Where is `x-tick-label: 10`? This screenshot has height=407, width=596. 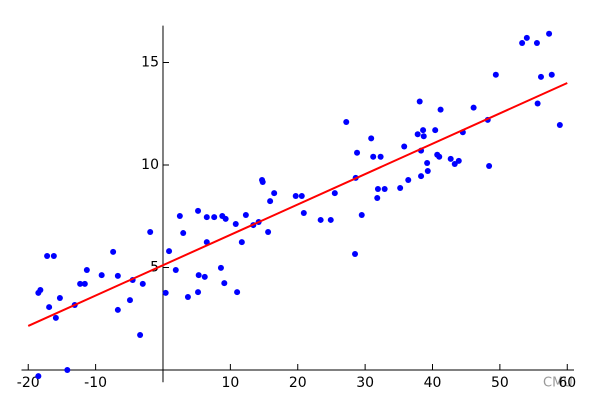
x-tick-label: 10 is located at coordinates (230, 383).